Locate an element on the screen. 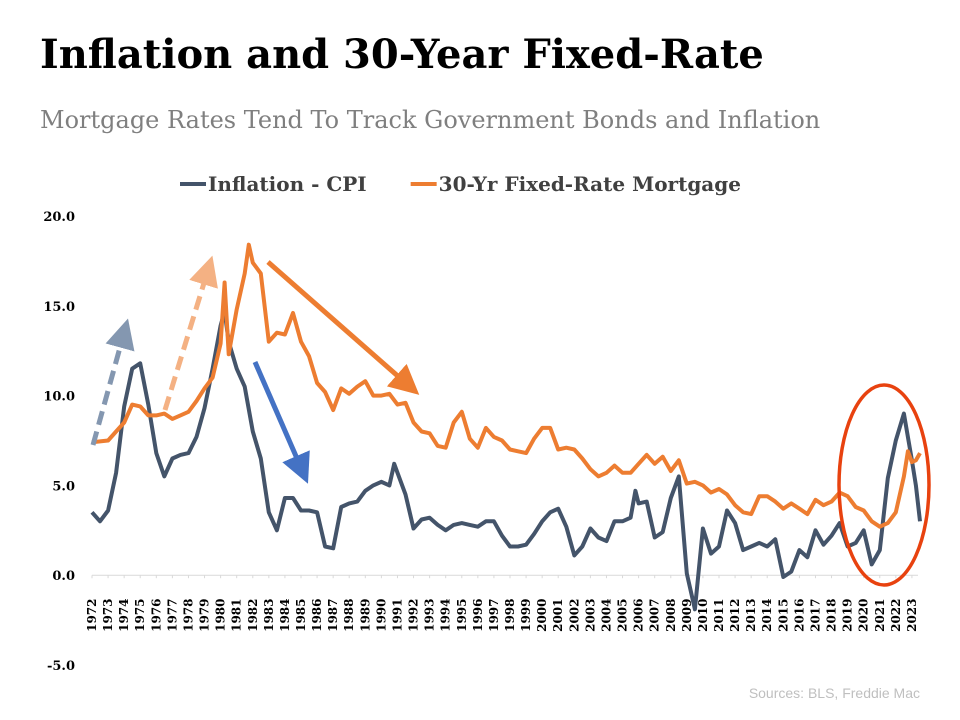  x-tick-label: 1978 is located at coordinates (188, 614).